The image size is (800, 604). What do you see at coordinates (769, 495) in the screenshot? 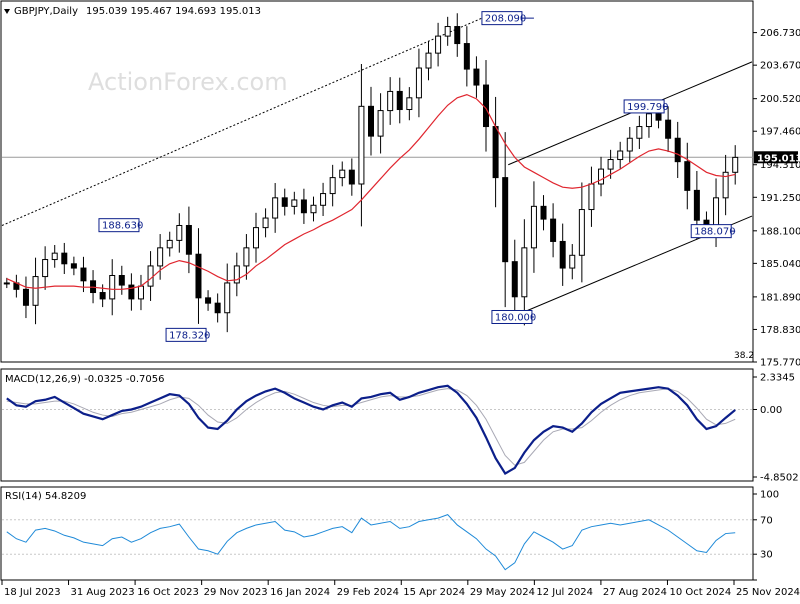
I see `rsi-tick-label: 100` at bounding box center [769, 495].